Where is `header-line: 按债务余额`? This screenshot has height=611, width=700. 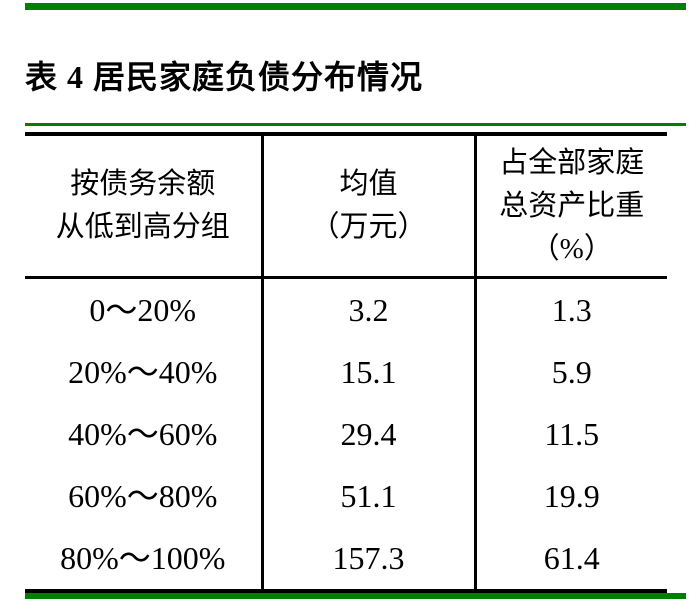
header-line: 按债务余额 is located at coordinates (143, 184).